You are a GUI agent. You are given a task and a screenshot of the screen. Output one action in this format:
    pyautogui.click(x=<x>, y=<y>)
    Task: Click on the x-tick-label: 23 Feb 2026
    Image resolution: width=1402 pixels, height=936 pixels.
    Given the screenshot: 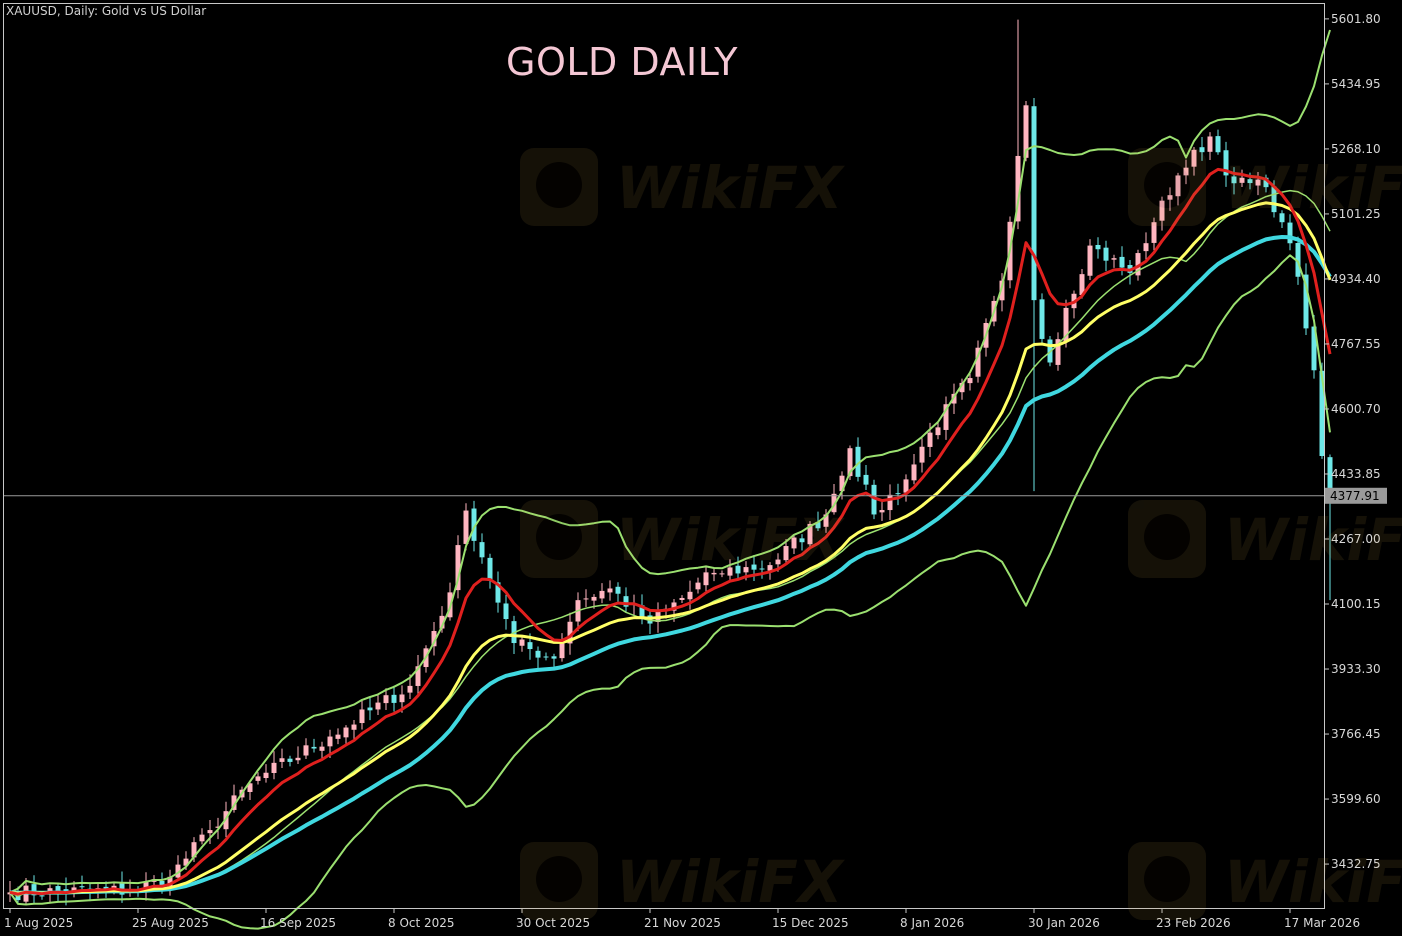 What is the action you would take?
    pyautogui.click(x=1193, y=923)
    